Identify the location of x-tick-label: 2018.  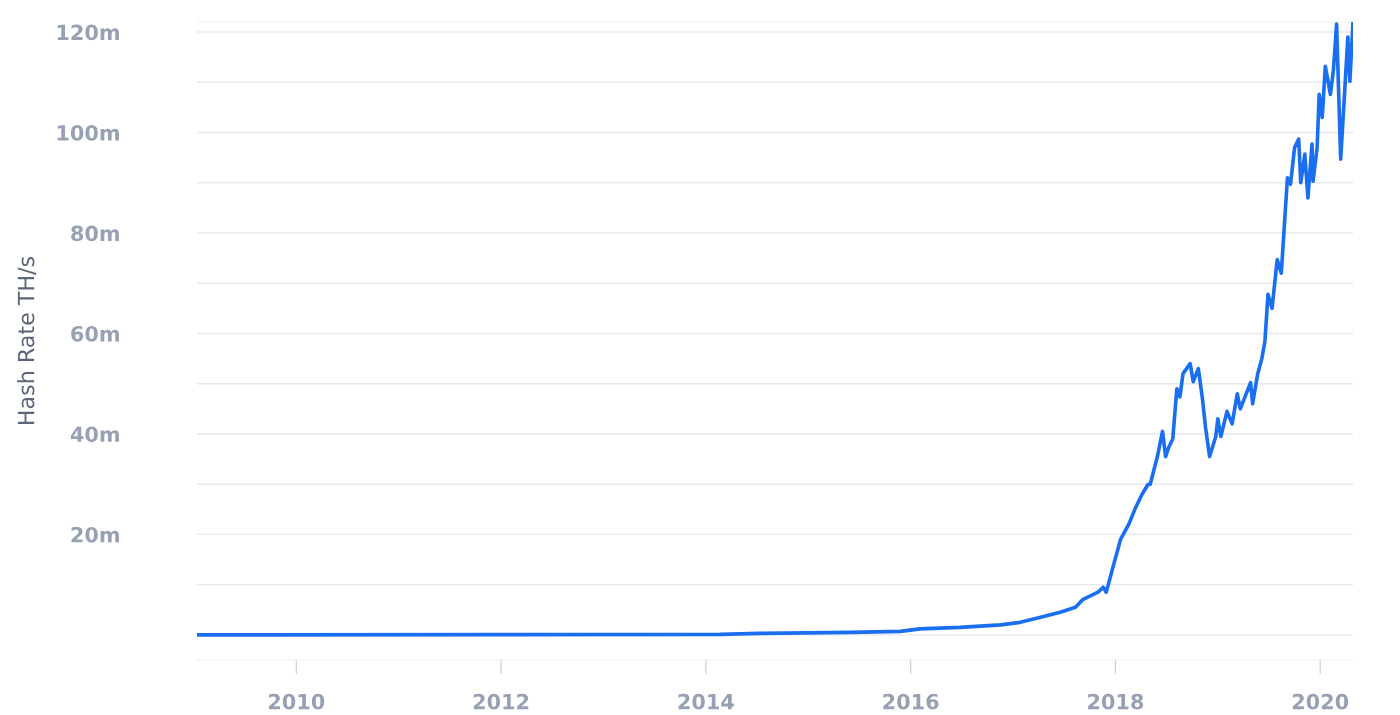
(1116, 701).